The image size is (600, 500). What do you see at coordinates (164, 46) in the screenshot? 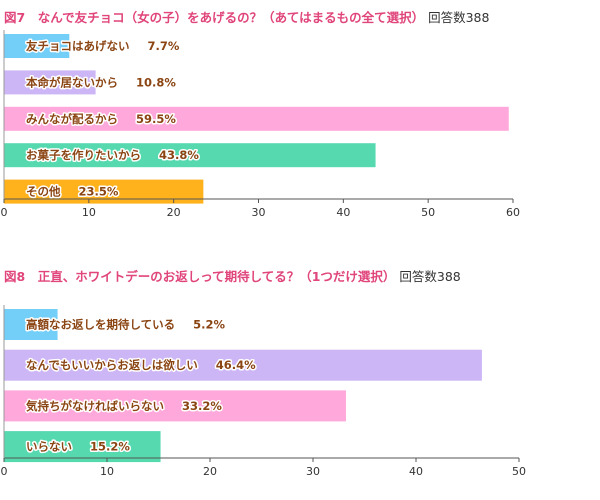
I see `value-label: 7.7%` at bounding box center [164, 46].